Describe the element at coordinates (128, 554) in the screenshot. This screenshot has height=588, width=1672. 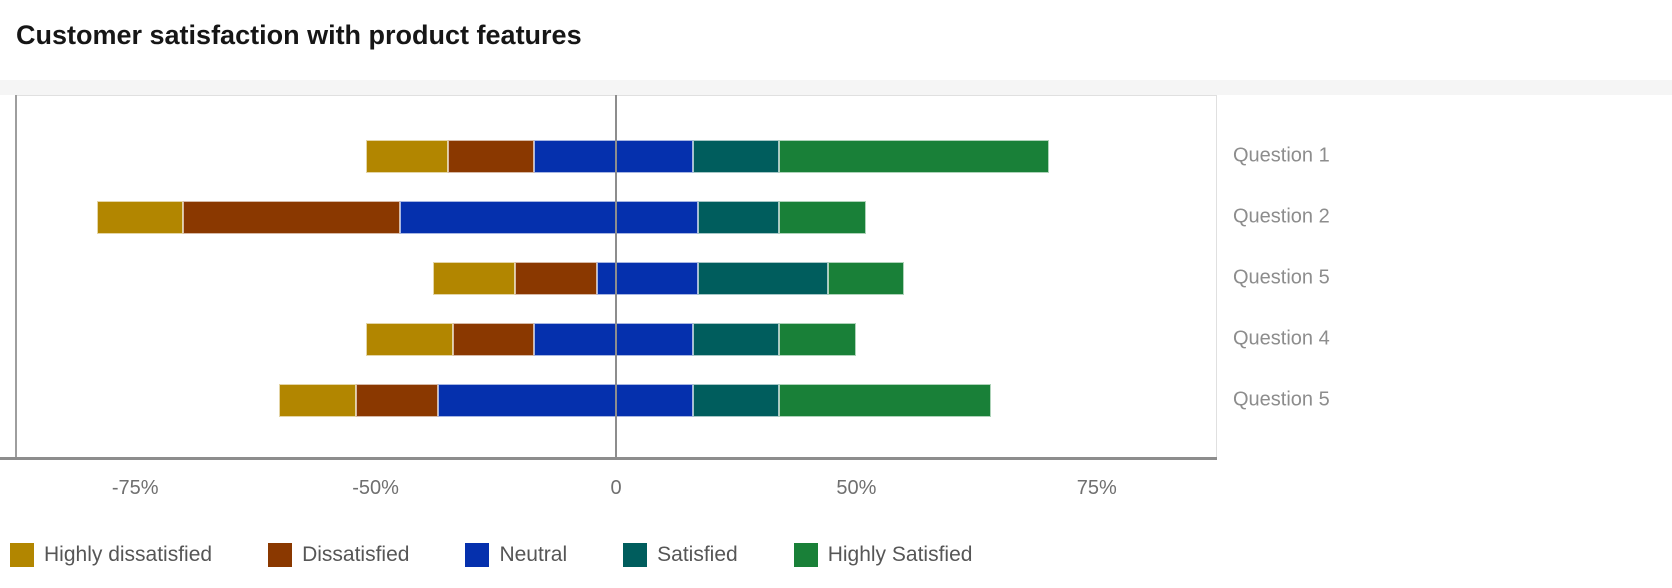
I see `legend-label: Highly dissatisfied` at that location.